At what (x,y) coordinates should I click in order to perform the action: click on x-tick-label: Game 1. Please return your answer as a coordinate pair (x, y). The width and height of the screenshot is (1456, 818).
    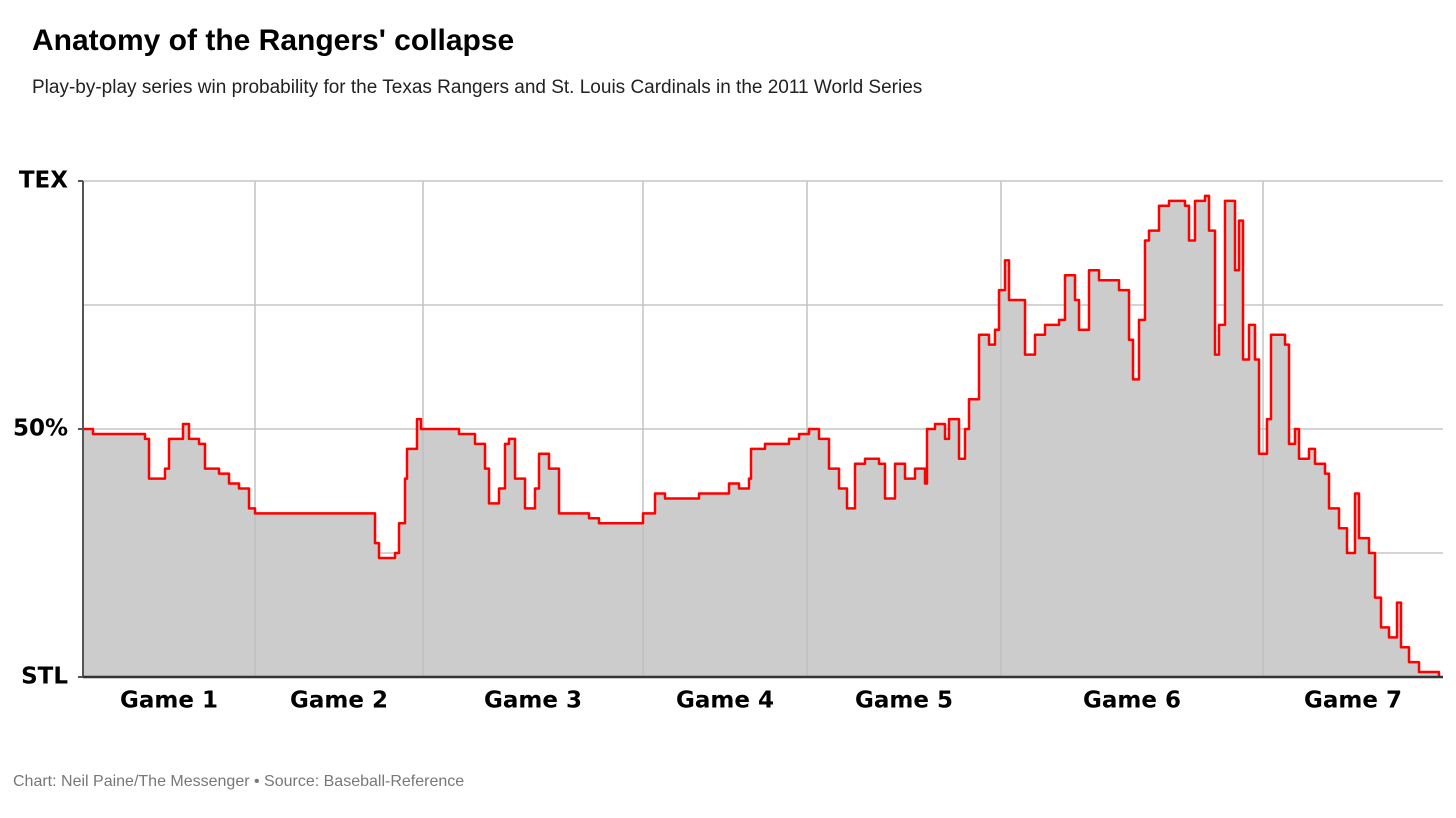
    Looking at the image, I should click on (169, 701).